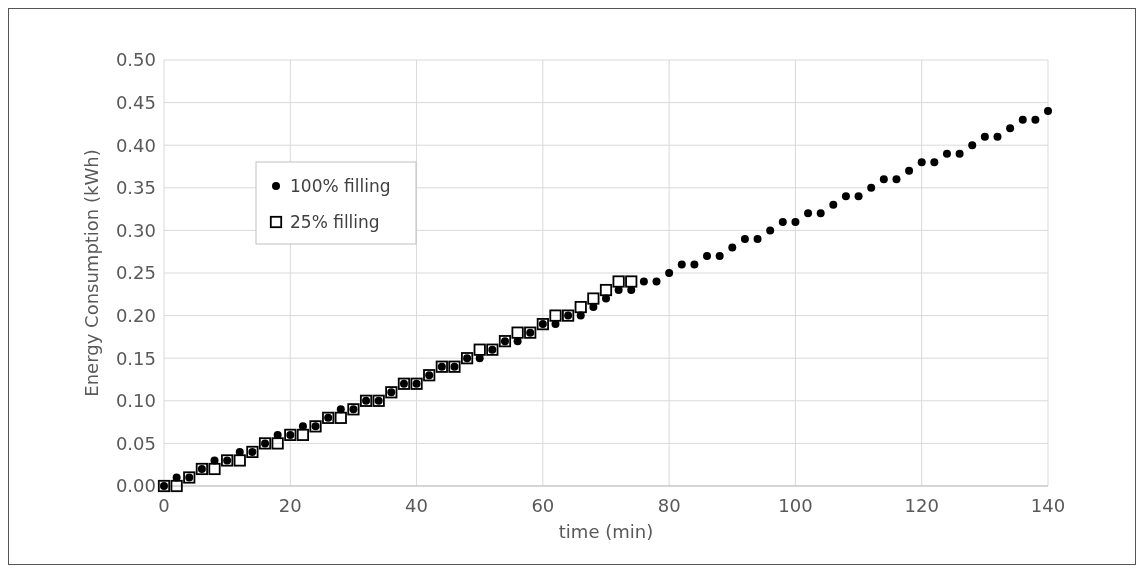 Image resolution: width=1144 pixels, height=573 pixels. I want to click on y-tick-label: 0.10, so click(135, 401).